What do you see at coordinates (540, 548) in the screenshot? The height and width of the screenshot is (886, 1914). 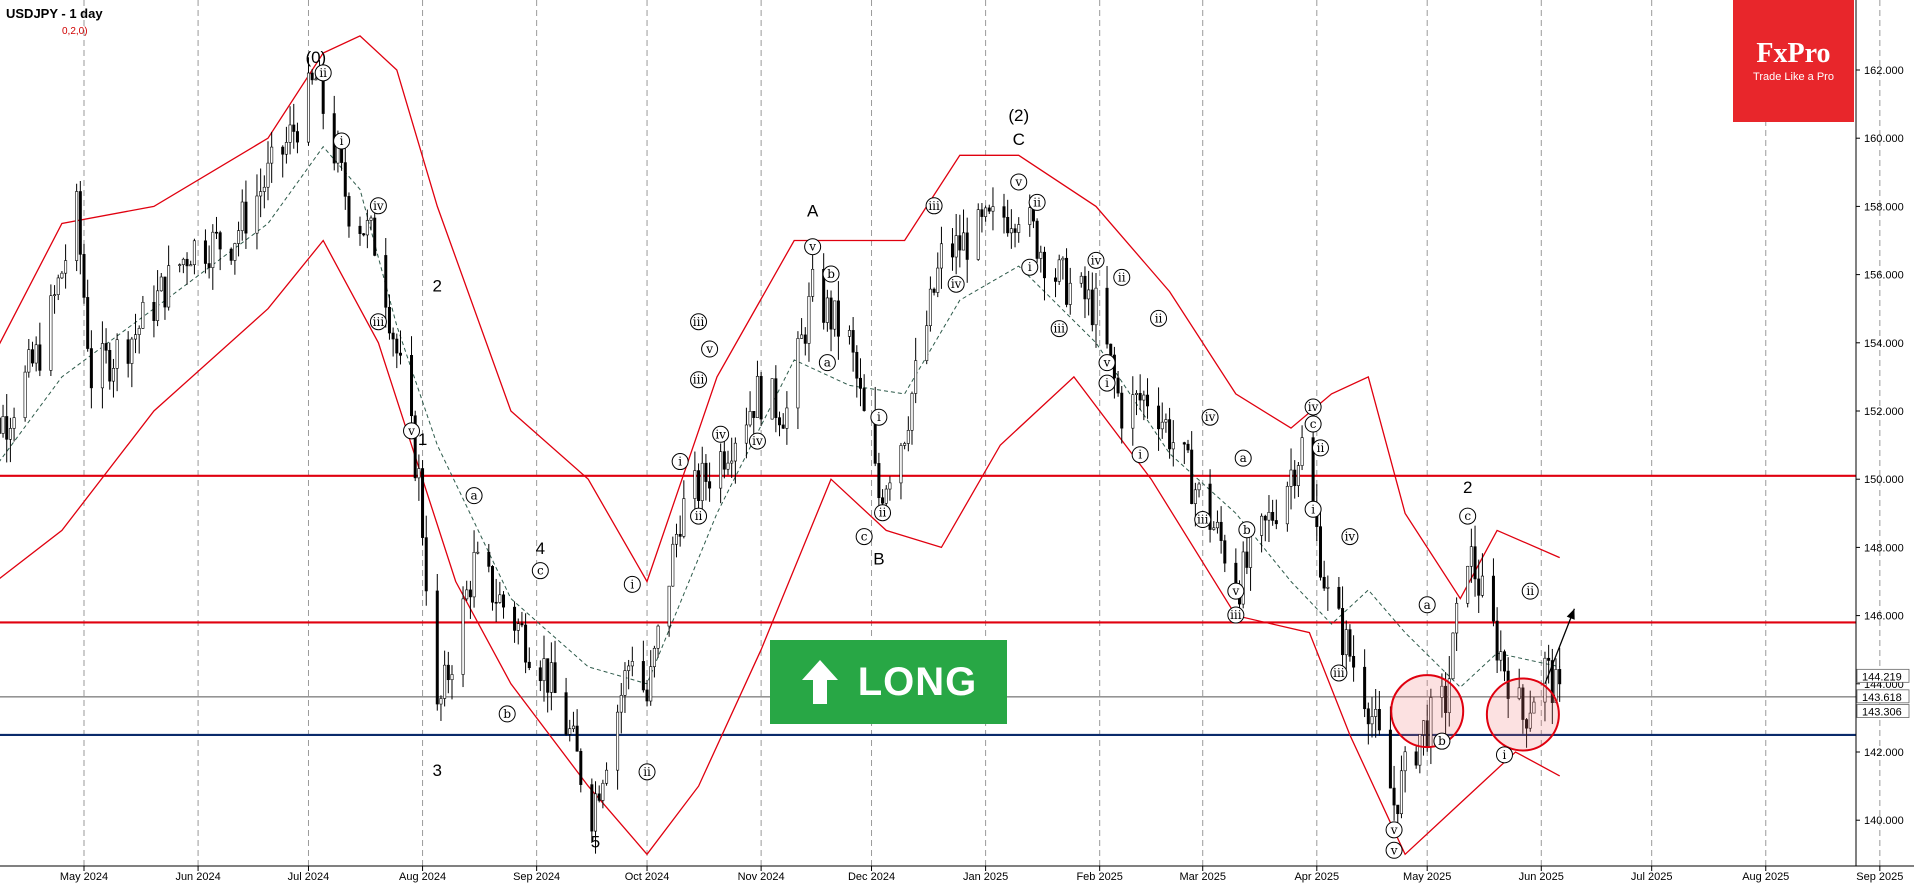 I see `wave-label: 4` at bounding box center [540, 548].